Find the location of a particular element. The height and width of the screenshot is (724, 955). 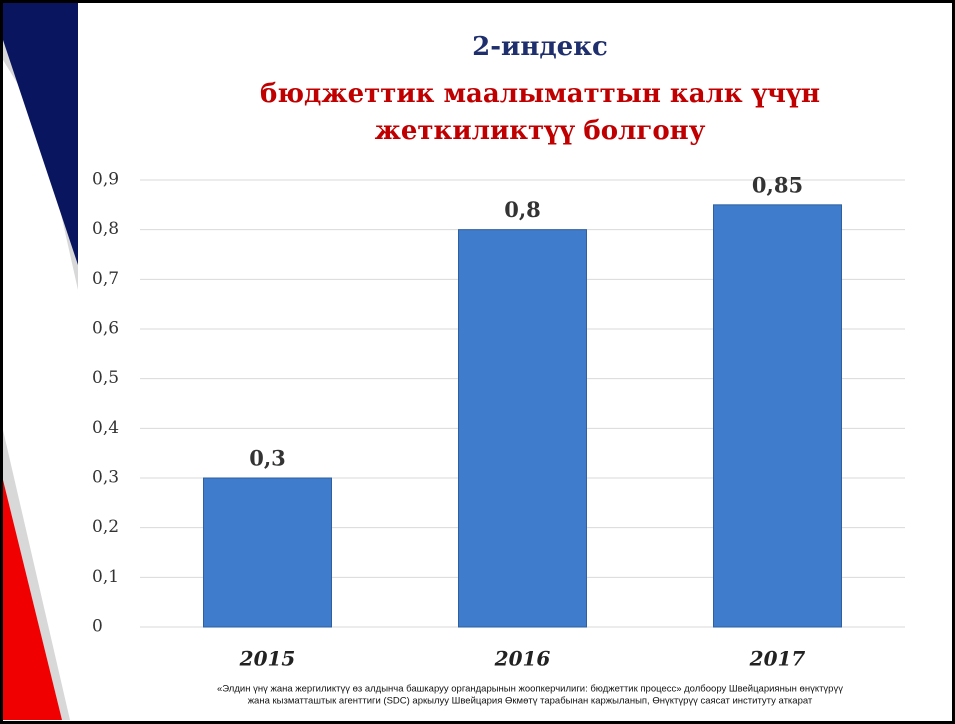

y-tick-label: 0,2 is located at coordinates (105, 527).